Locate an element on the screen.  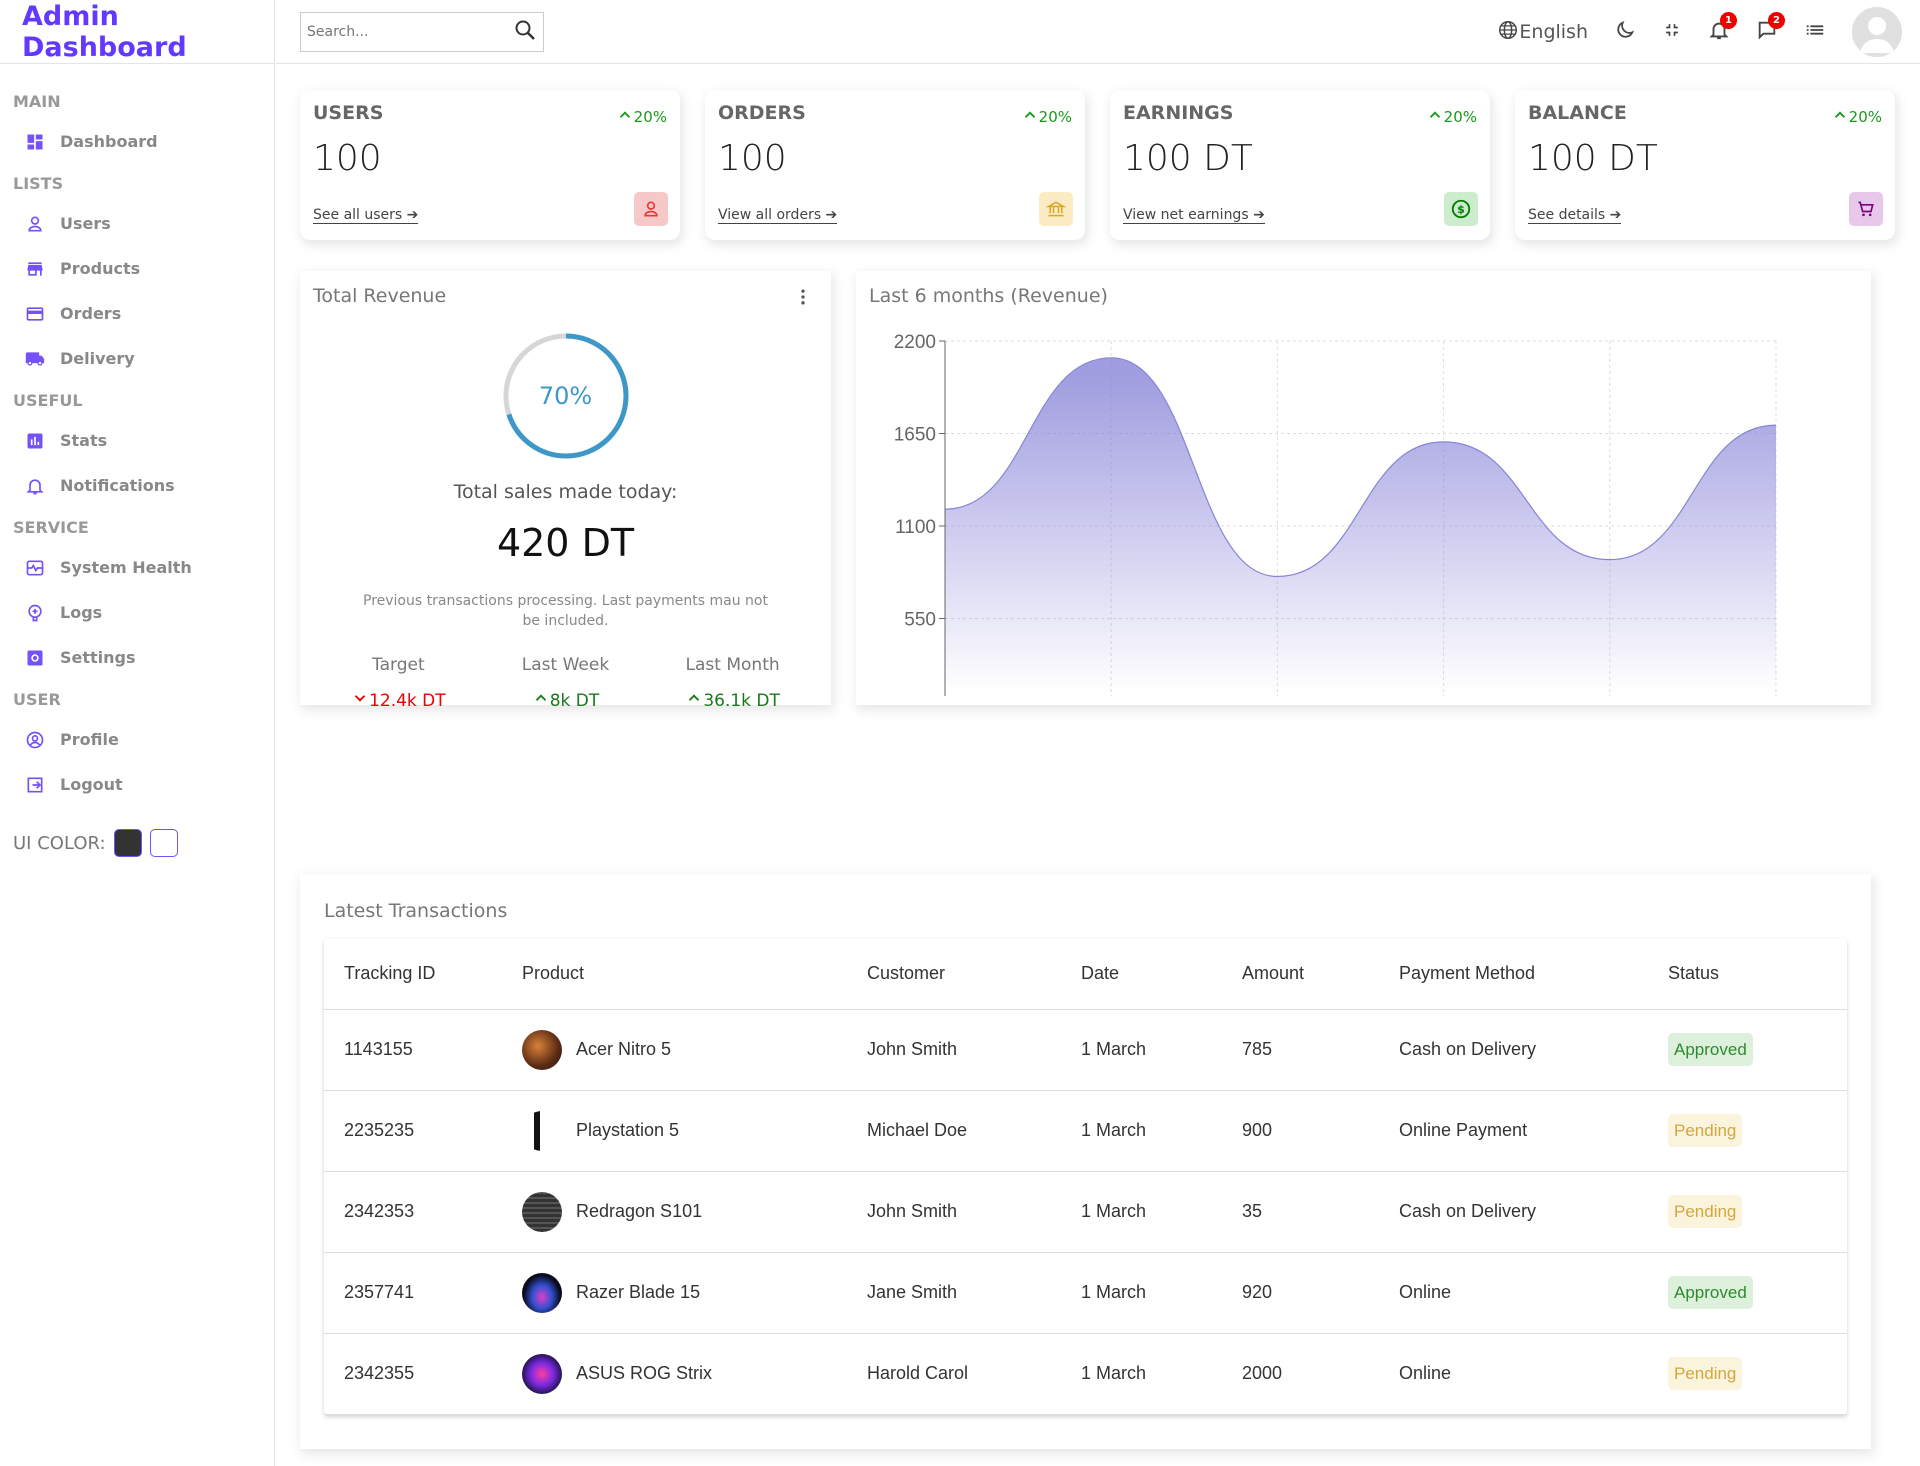
summary-value: 8k DT is located at coordinates (565, 700).